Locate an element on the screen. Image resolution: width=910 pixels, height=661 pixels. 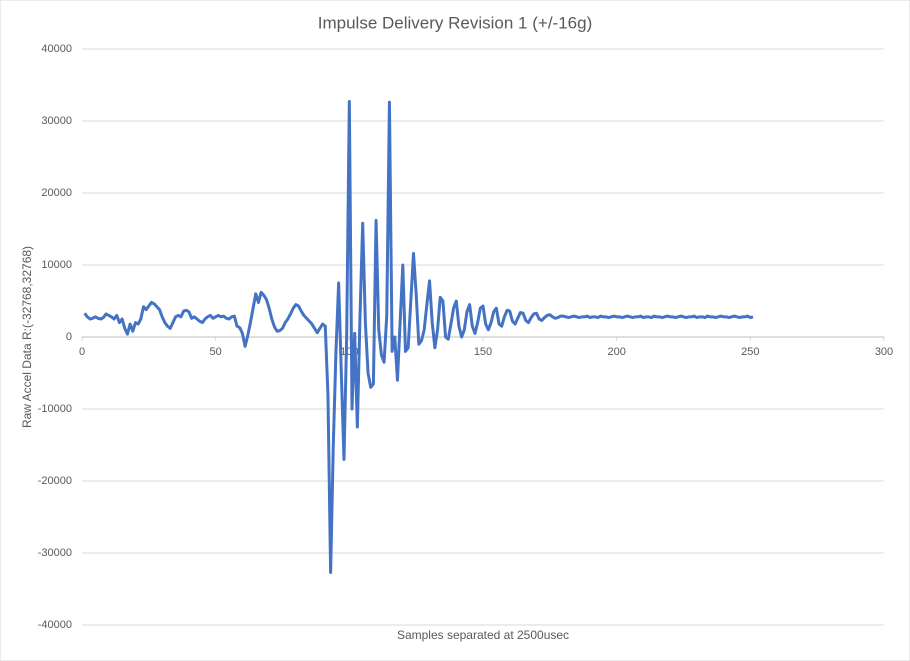
y-tick-label: -10000 is located at coordinates (55, 409).